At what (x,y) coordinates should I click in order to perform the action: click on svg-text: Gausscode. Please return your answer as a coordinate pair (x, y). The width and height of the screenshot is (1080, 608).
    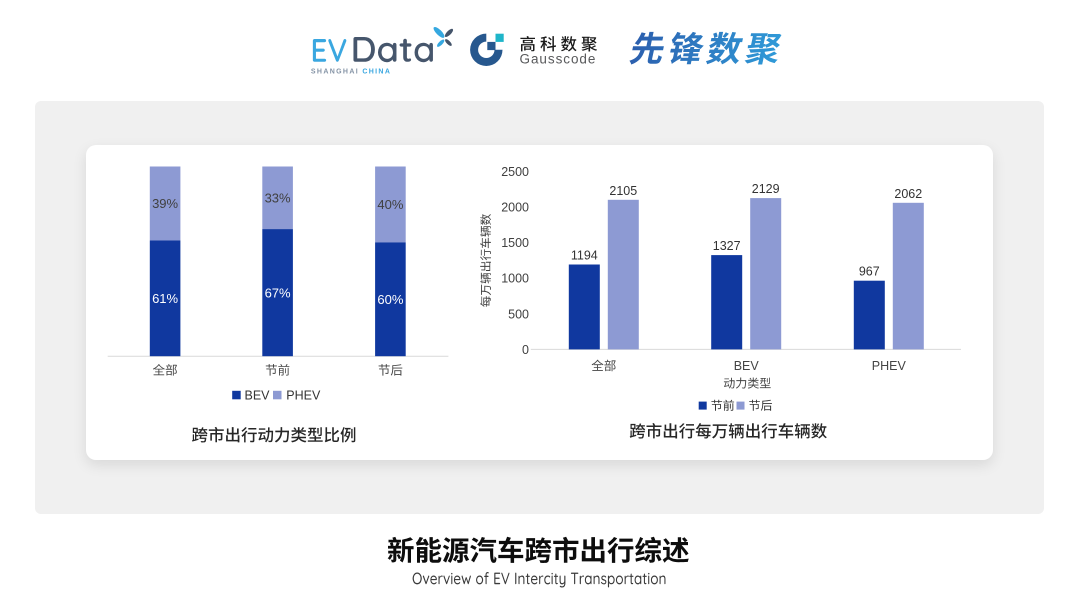
    Looking at the image, I should click on (558, 59).